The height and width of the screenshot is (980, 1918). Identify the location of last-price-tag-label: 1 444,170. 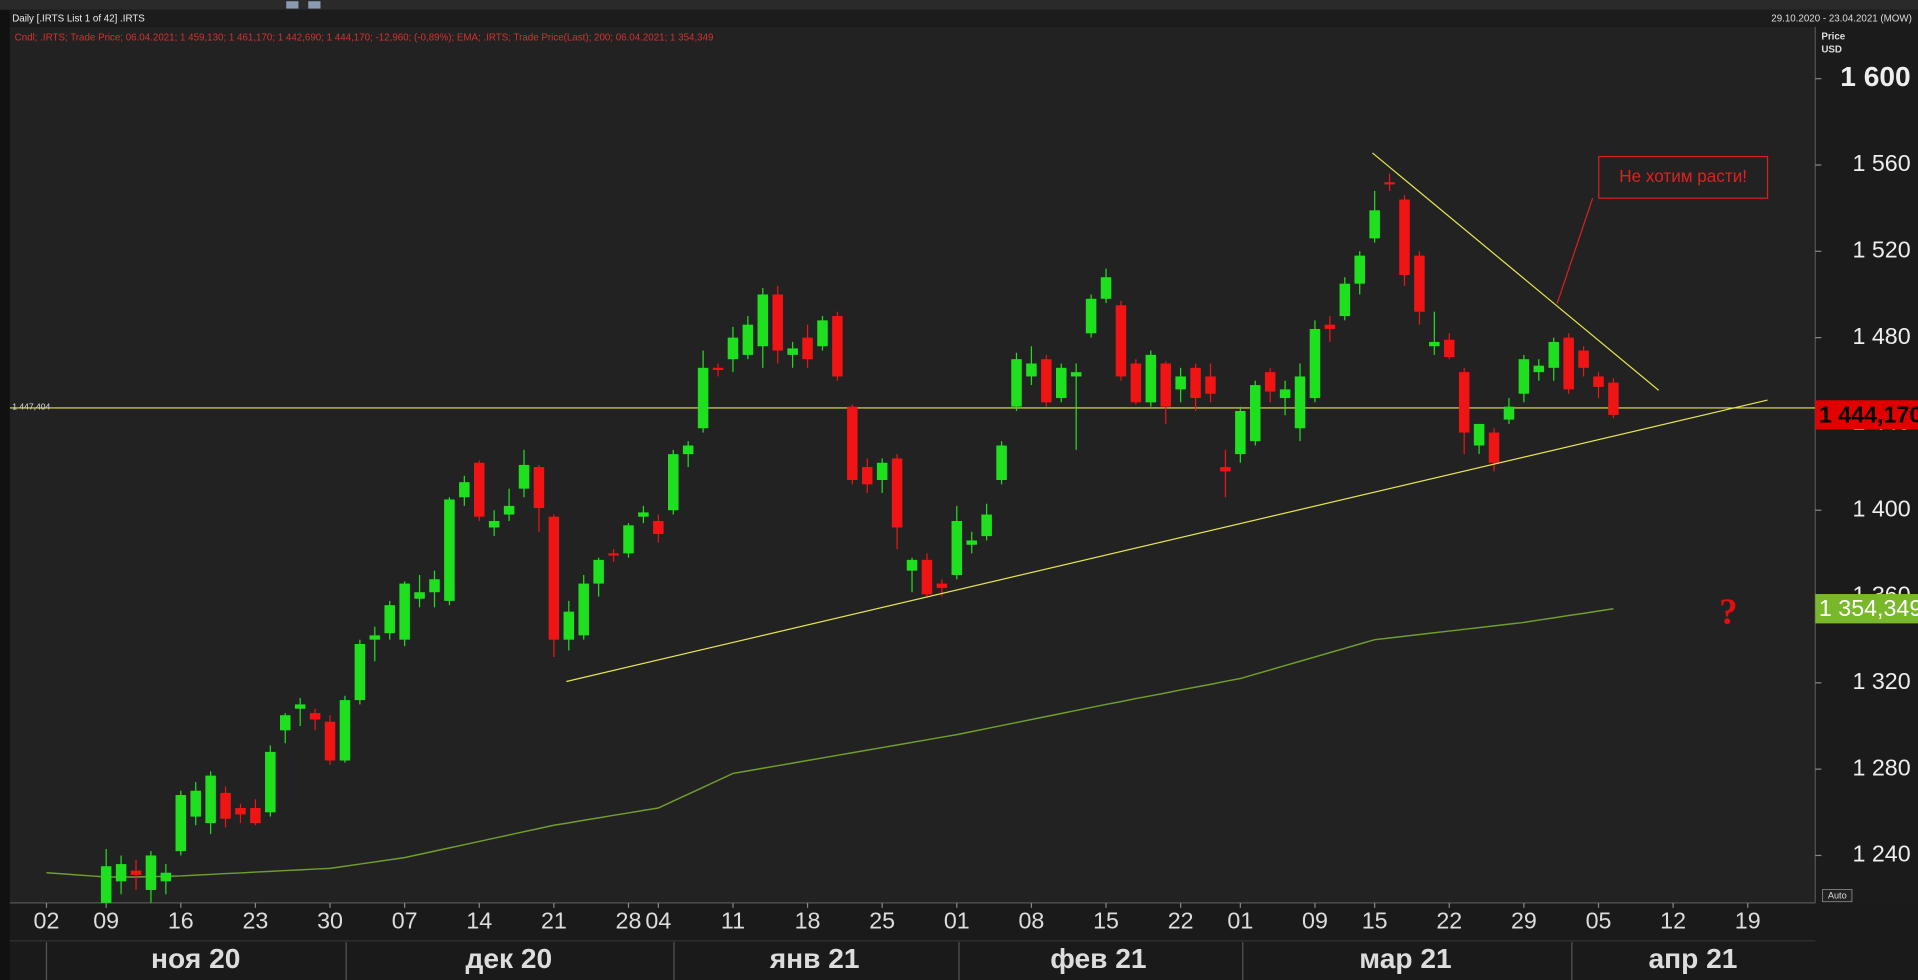
(1868, 414).